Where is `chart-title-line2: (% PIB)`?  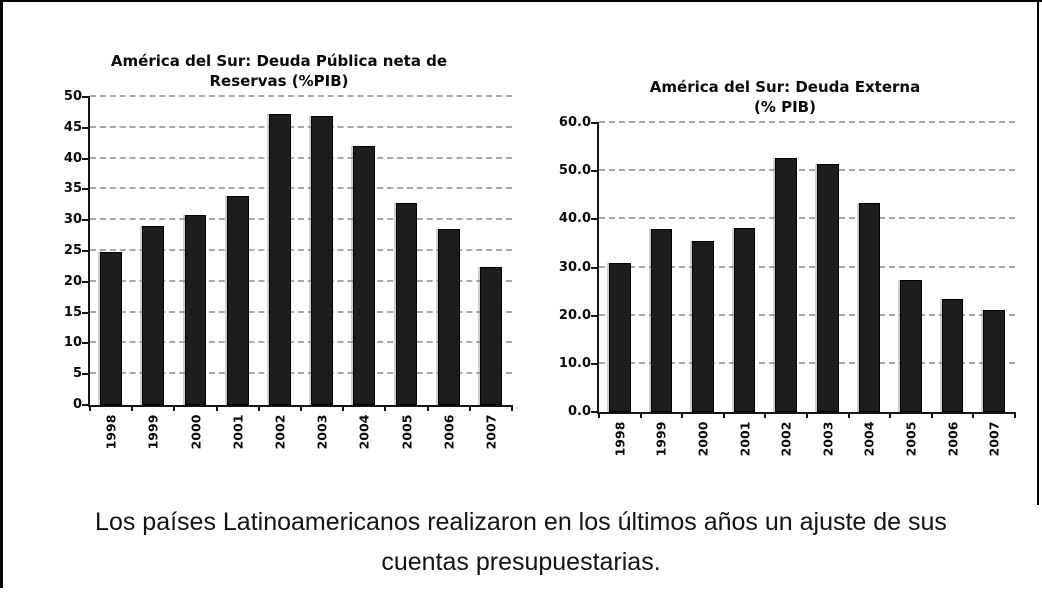
chart-title-line2: (% PIB) is located at coordinates (785, 106).